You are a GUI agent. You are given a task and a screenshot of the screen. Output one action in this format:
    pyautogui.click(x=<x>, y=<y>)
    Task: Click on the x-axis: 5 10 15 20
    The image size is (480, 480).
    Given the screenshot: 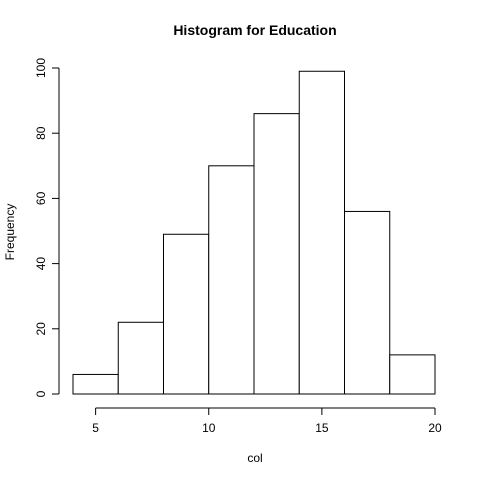 What is the action you would take?
    pyautogui.click(x=267, y=421)
    